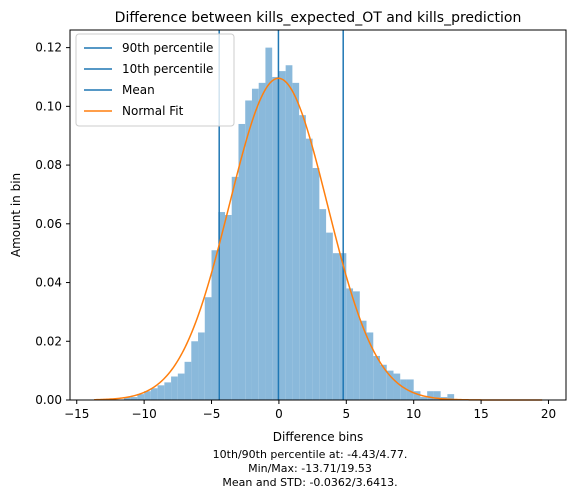 This screenshot has width=576, height=501. Describe the element at coordinates (48, 48) in the screenshot. I see `y-tick-label-6: 0.12` at that location.